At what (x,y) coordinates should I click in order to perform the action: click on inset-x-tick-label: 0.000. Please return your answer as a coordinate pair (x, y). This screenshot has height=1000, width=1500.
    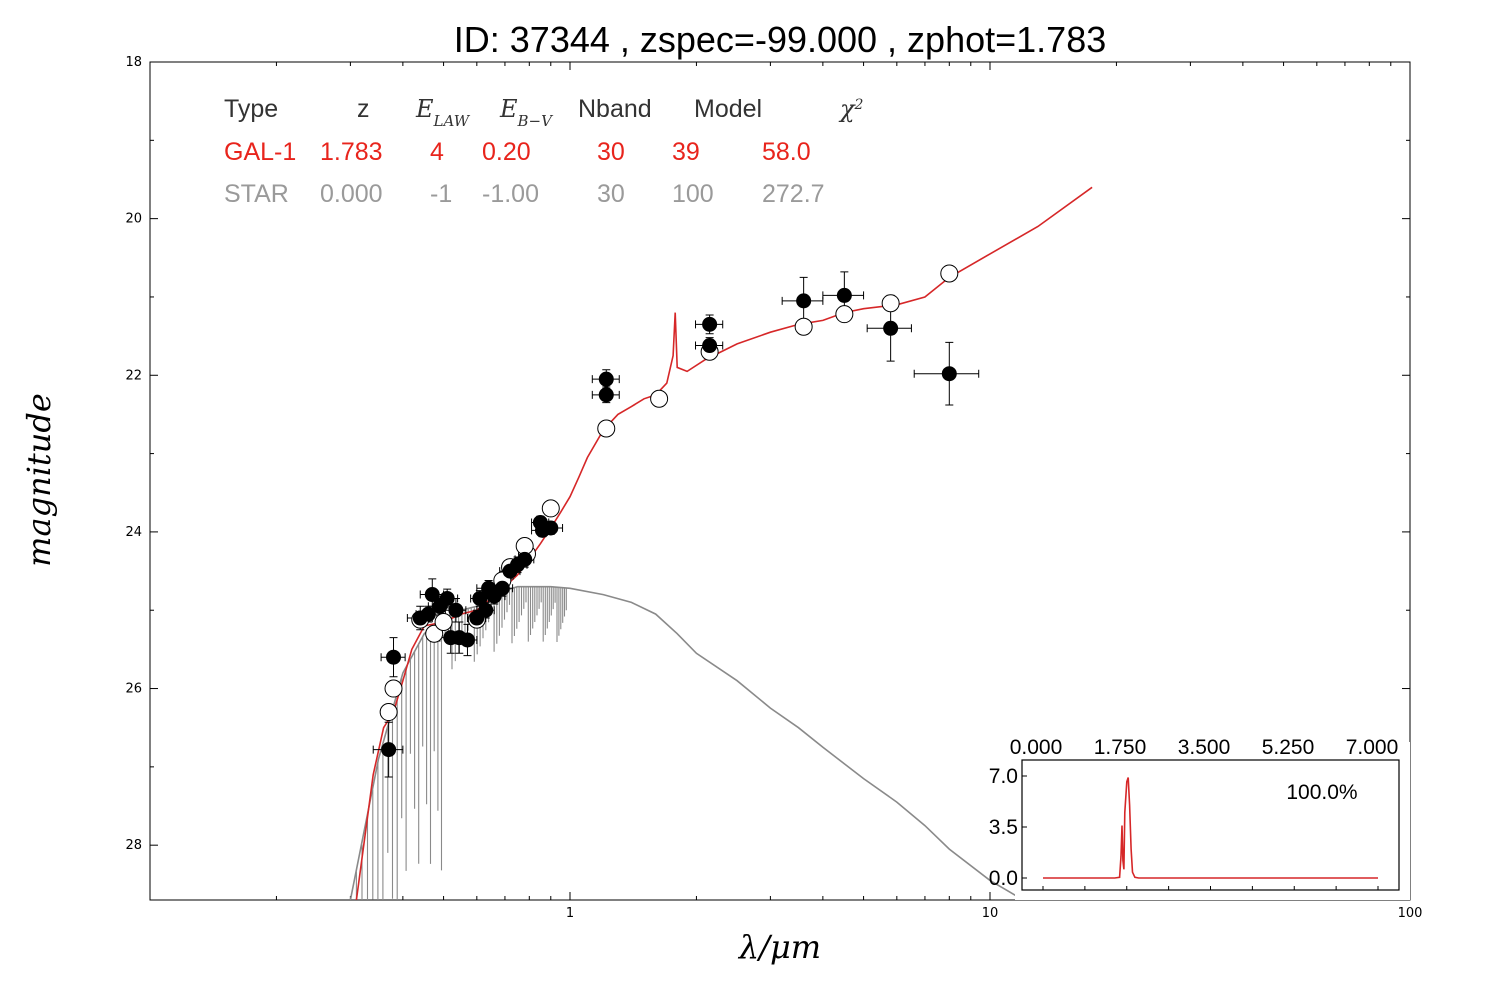
    Looking at the image, I should click on (1036, 747).